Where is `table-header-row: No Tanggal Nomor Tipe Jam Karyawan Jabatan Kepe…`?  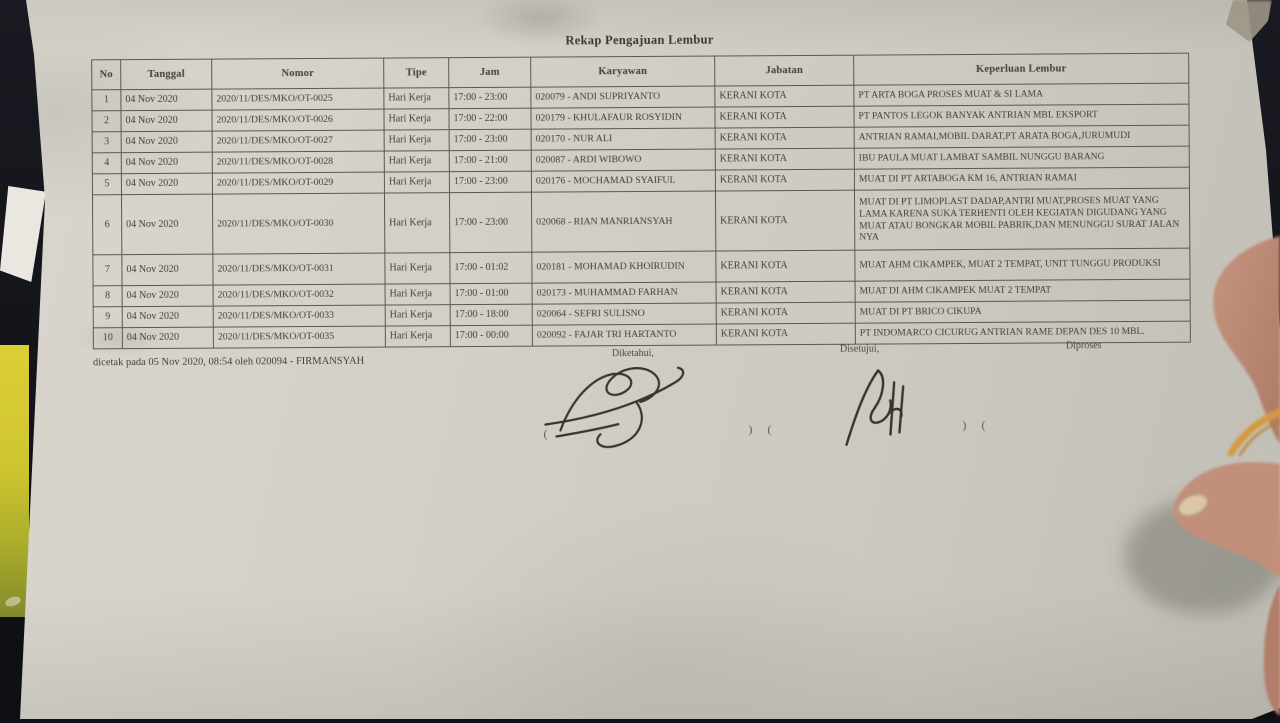
table-header-row: No Tanggal Nomor Tipe Jam Karyawan Jabatan Kepe… is located at coordinates (640, 71).